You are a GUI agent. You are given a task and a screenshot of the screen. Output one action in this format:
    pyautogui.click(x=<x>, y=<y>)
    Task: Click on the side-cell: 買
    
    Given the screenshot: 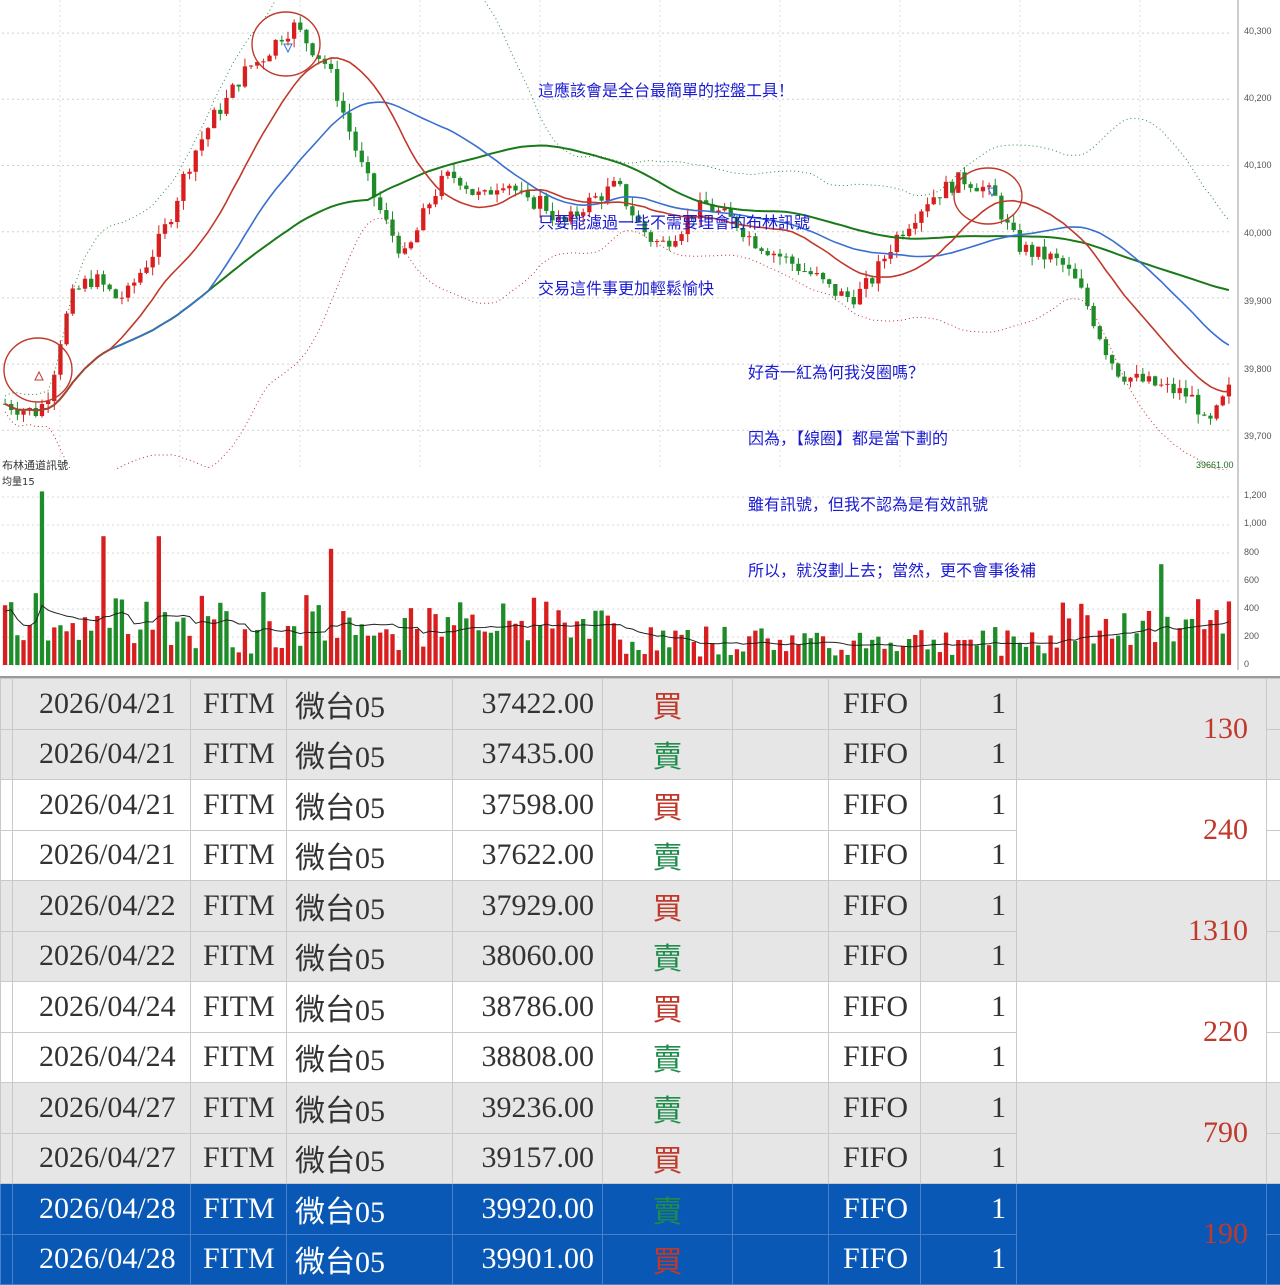 What is the action you would take?
    pyautogui.click(x=668, y=1007)
    